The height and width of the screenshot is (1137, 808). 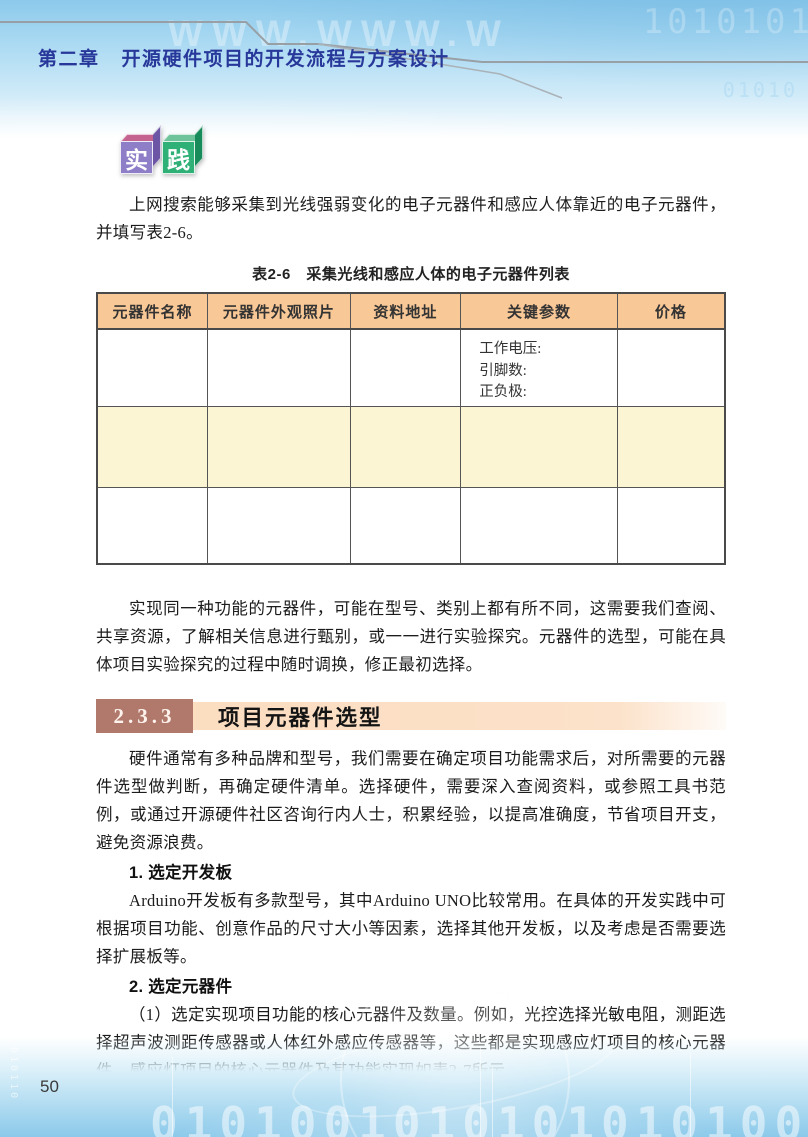 I want to click on header-binary-decoration-small: 01010, so click(x=760, y=90).